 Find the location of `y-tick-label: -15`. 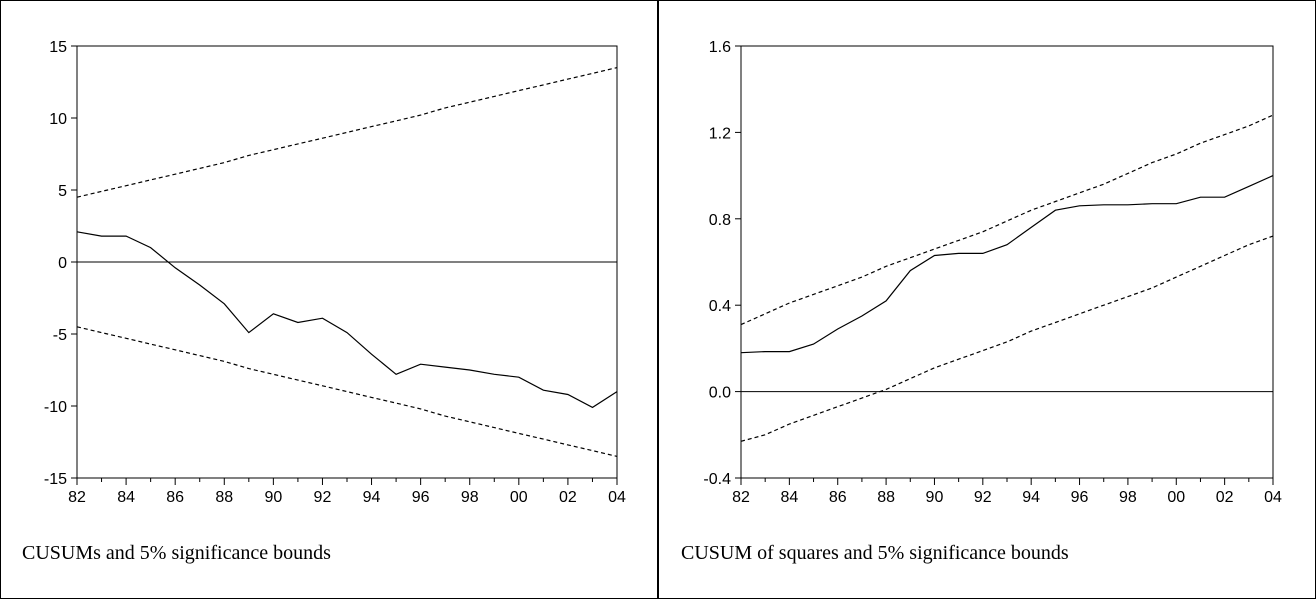

y-tick-label: -15 is located at coordinates (55, 479).